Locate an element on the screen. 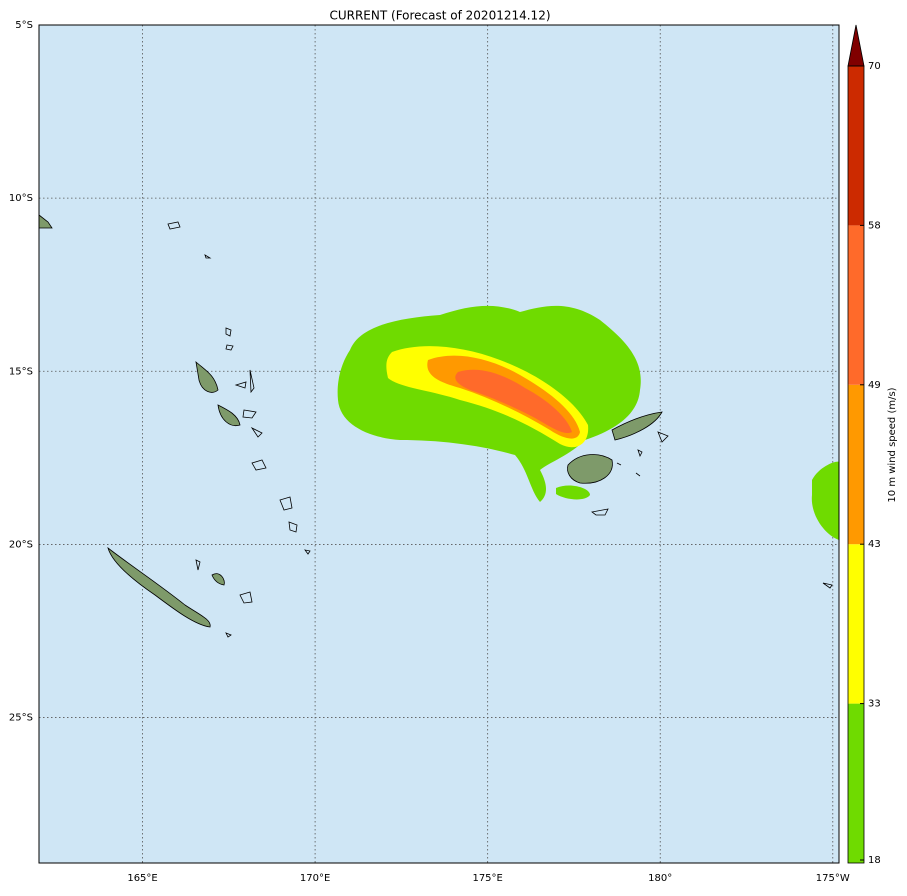 The height and width of the screenshot is (896, 907). colorbar-frame is located at coordinates (856, 464).